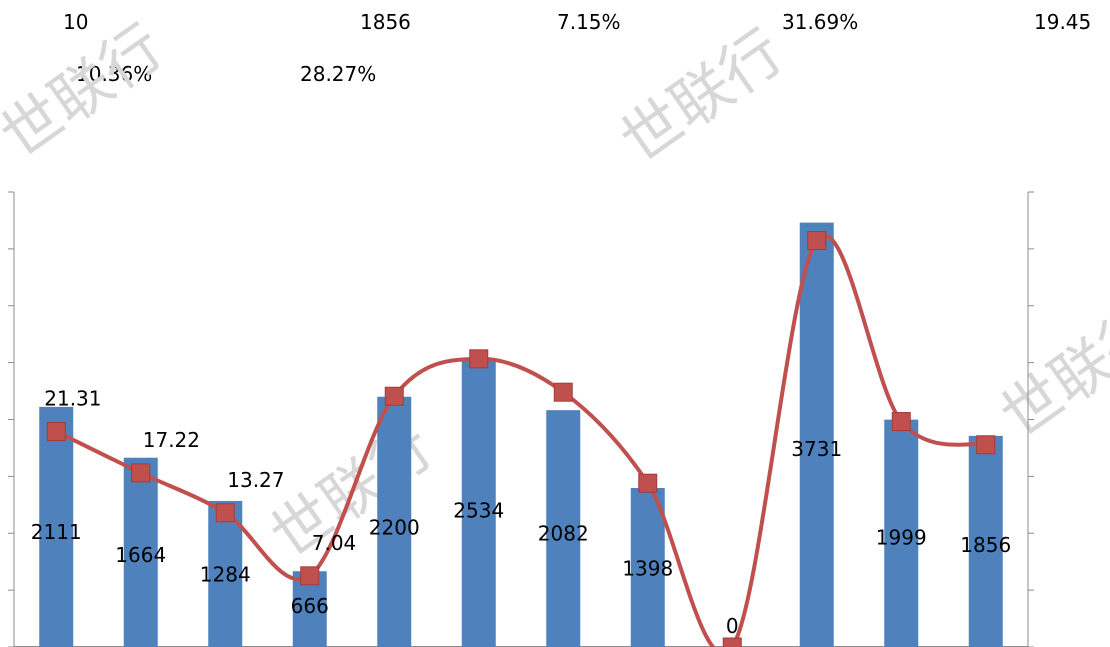 The image size is (1110, 647). I want to click on top-stat-pct-d: 28.27%, so click(338, 74).